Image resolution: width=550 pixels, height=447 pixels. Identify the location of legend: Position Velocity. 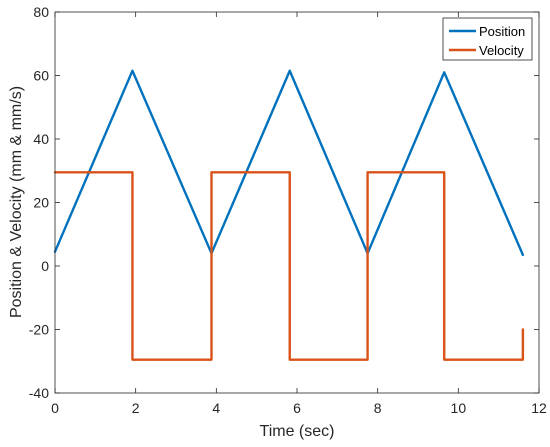
(487, 39).